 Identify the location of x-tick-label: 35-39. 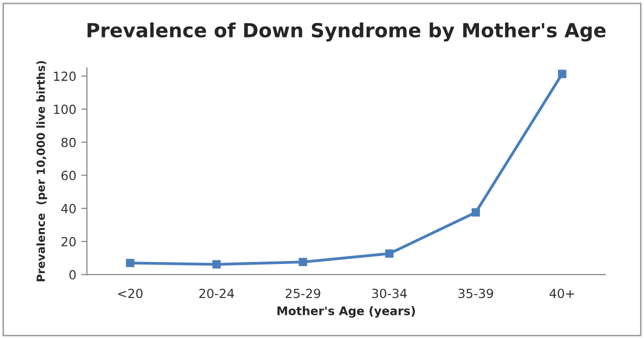
(476, 293).